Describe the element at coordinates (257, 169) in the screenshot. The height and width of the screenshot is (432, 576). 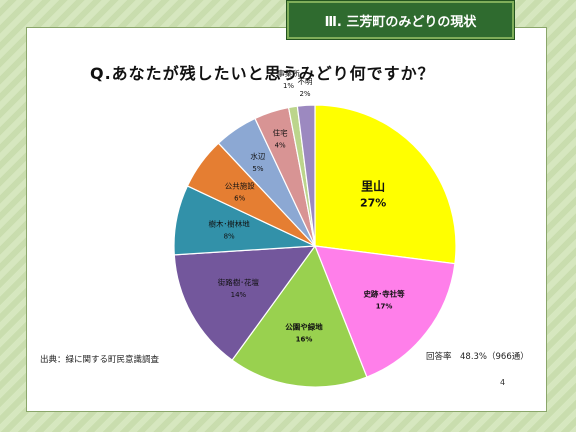
I see `slice-value-6: 5%` at that location.